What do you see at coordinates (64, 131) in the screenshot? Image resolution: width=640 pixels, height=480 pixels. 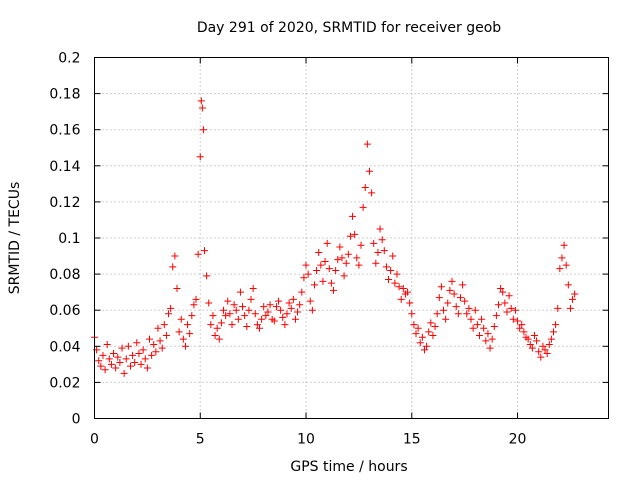 I see `y-tick-label: 0.16` at bounding box center [64, 131].